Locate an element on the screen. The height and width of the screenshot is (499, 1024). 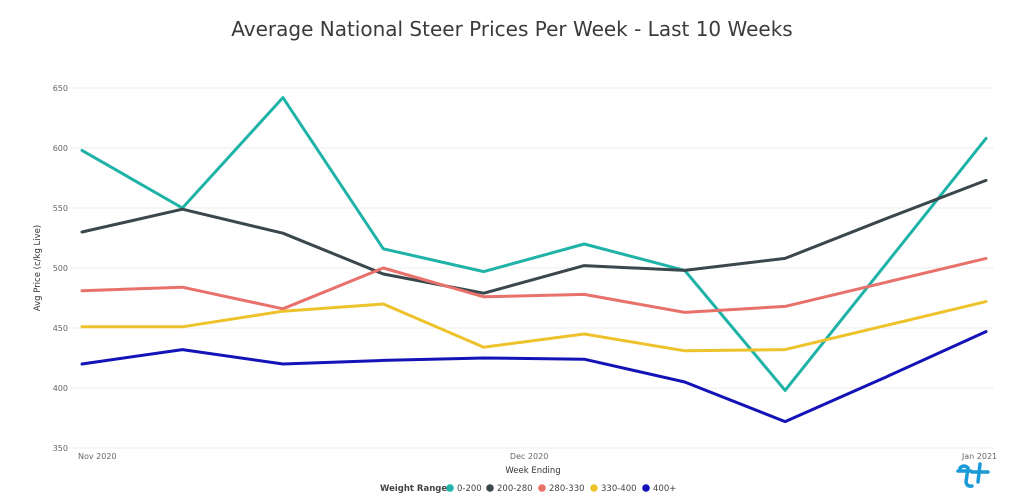
x-axis-ticks: Nov 2020 Dec 2020 Jan 2021 is located at coordinates (537, 456).